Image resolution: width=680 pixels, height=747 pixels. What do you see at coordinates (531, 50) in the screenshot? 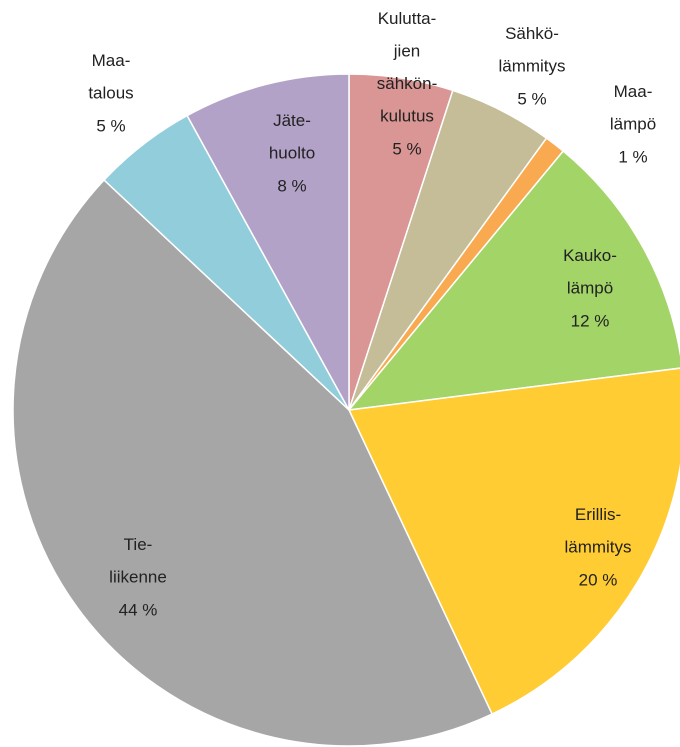
I see `slice-label: Sähkö-lämmitys` at bounding box center [531, 50].